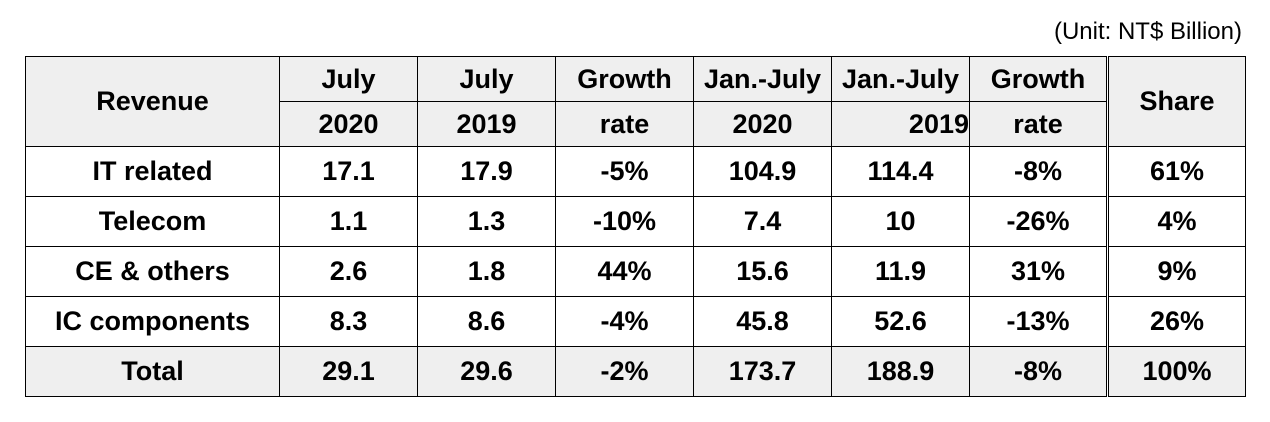 This screenshot has width=1270, height=422. I want to click on header-janjuly-2020-year: 2020, so click(762, 124).